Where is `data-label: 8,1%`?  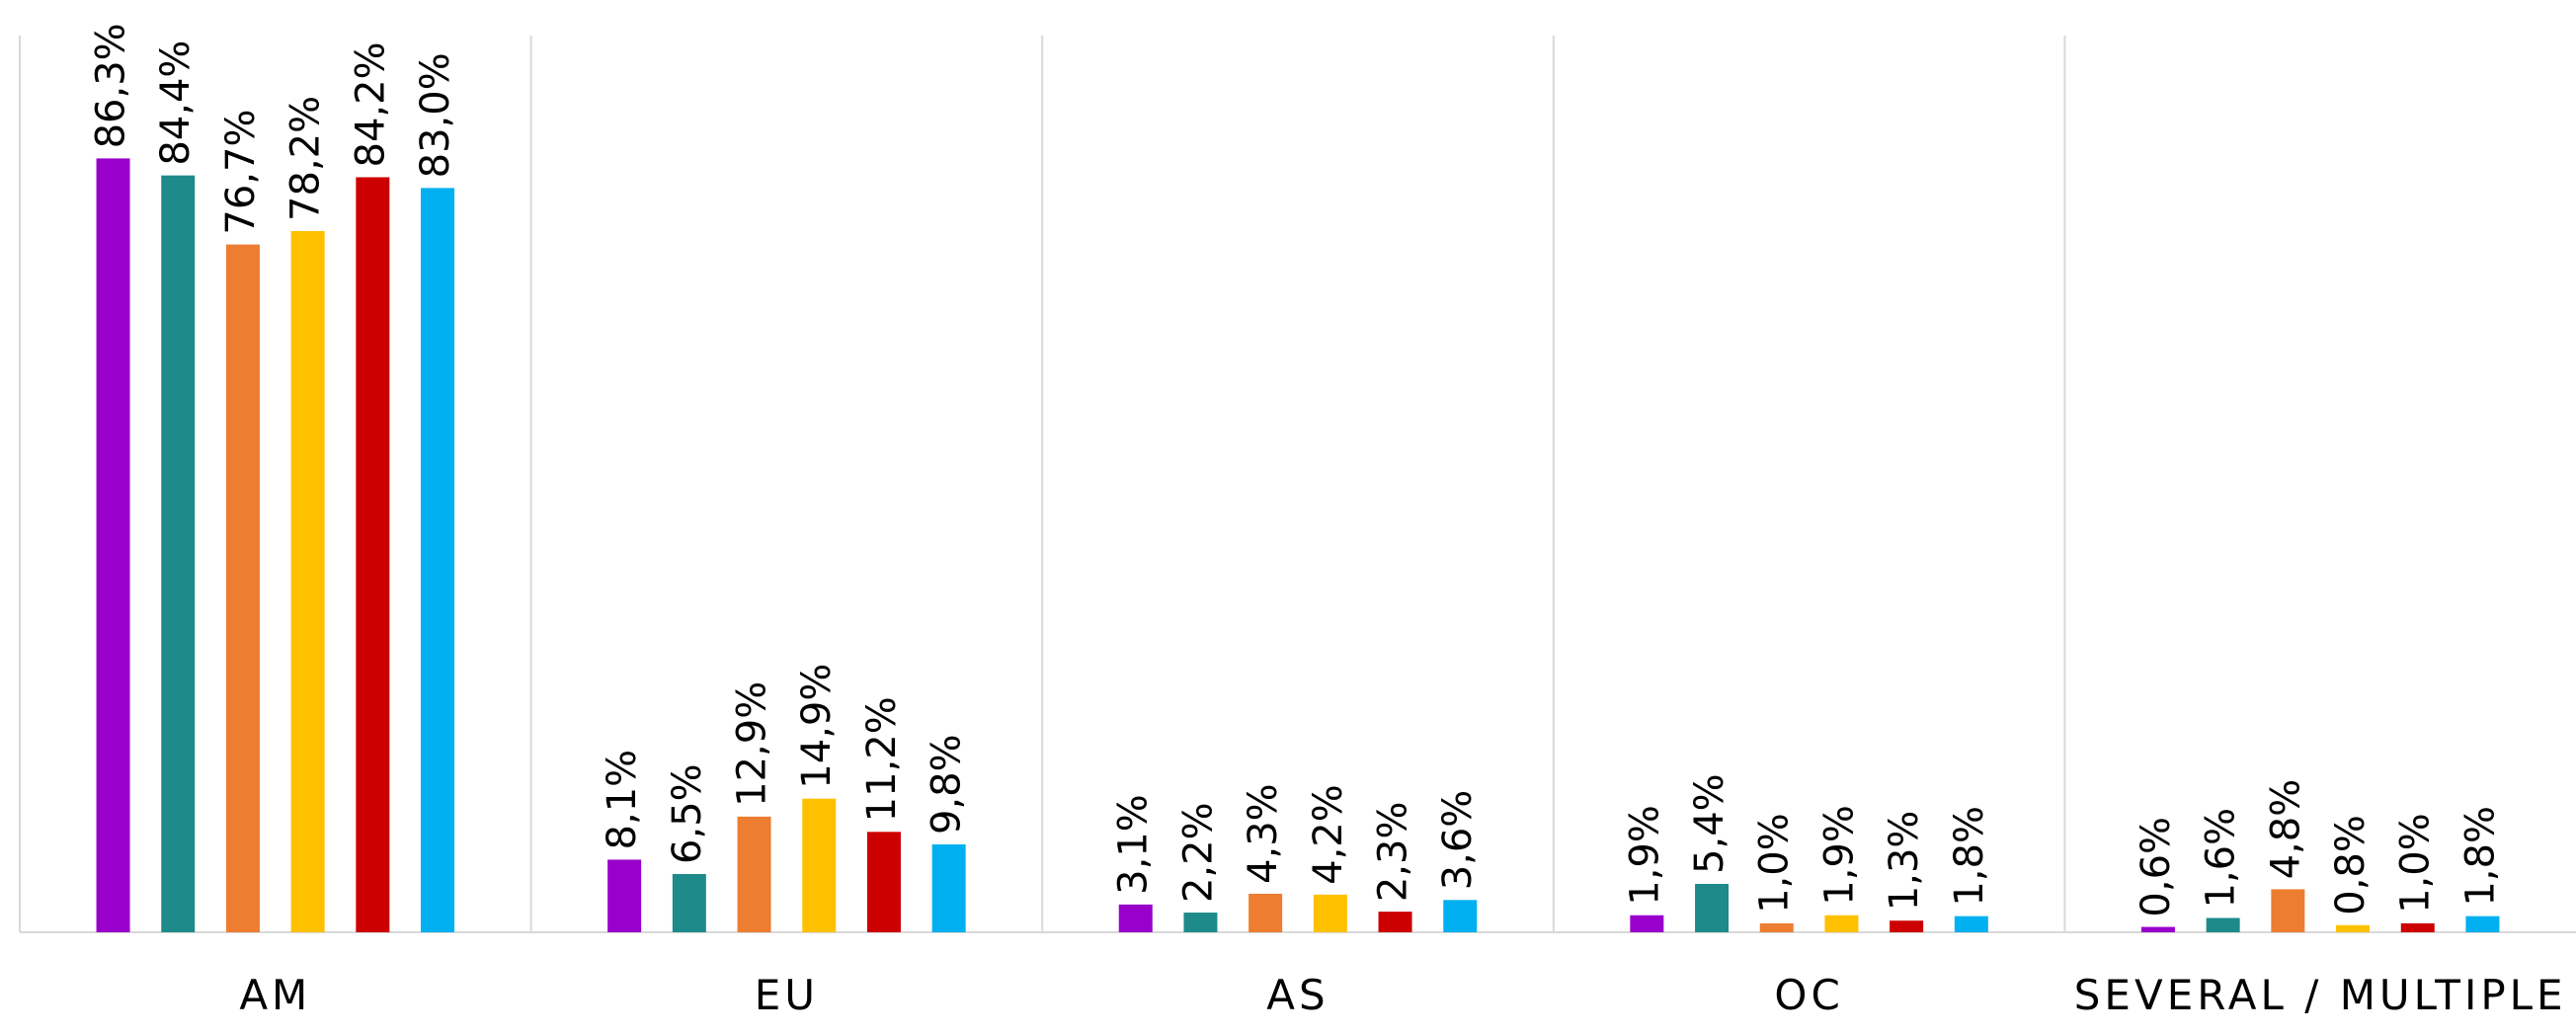
data-label: 8,1% is located at coordinates (622, 800).